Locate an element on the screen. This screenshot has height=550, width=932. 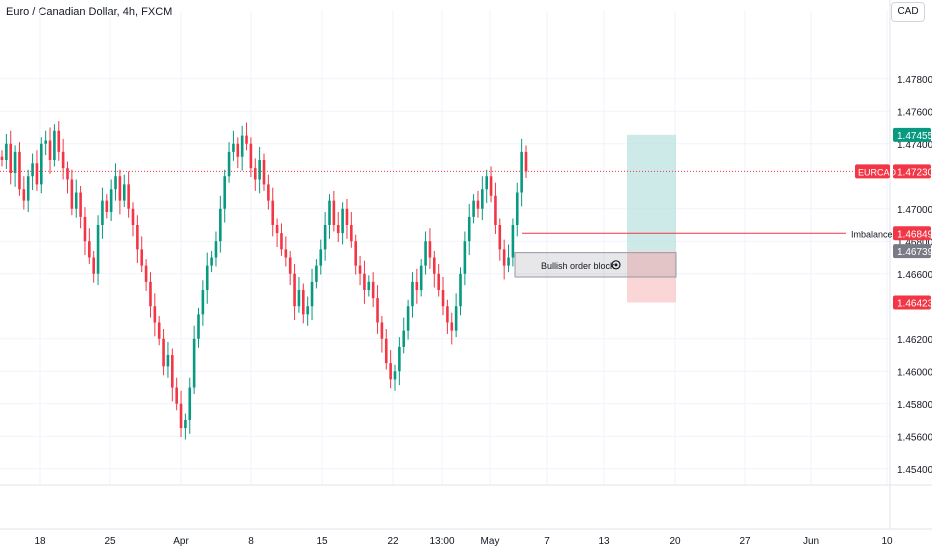
x-tick-label: 13:00 is located at coordinates (441, 541).